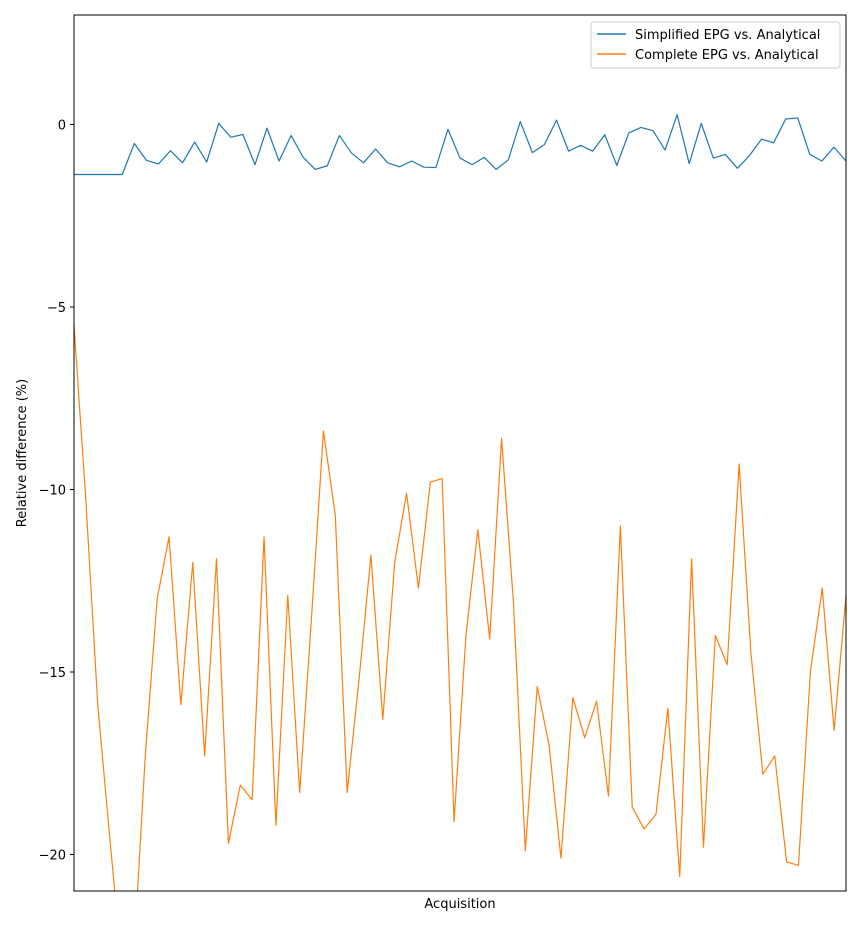 This screenshot has width=861, height=926. What do you see at coordinates (62, 126) in the screenshot?
I see `y-tick-label: 0` at bounding box center [62, 126].